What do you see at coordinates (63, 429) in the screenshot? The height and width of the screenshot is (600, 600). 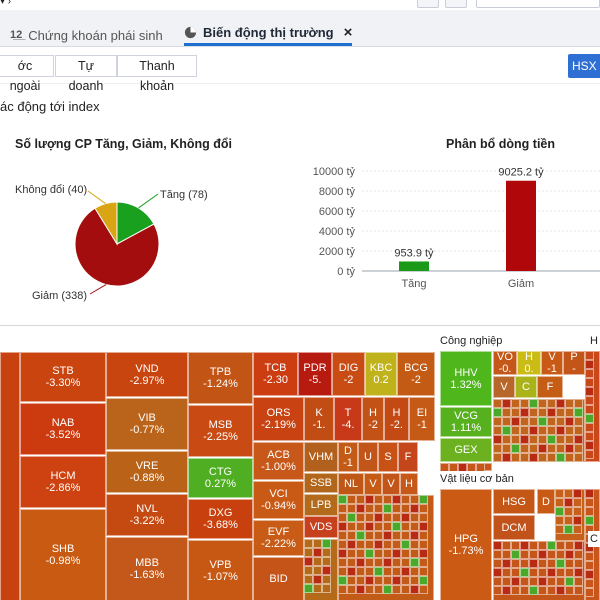 I see `treemap-cell-nab: NAB -3.52%` at bounding box center [63, 429].